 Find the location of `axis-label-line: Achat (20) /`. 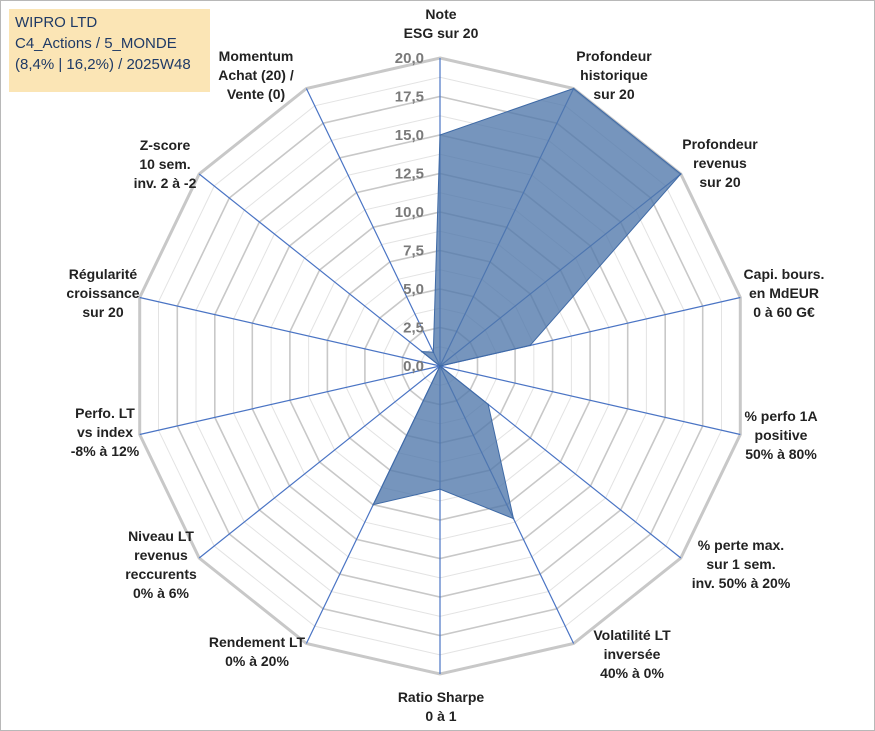

axis-label-line: Achat (20) / is located at coordinates (256, 75).